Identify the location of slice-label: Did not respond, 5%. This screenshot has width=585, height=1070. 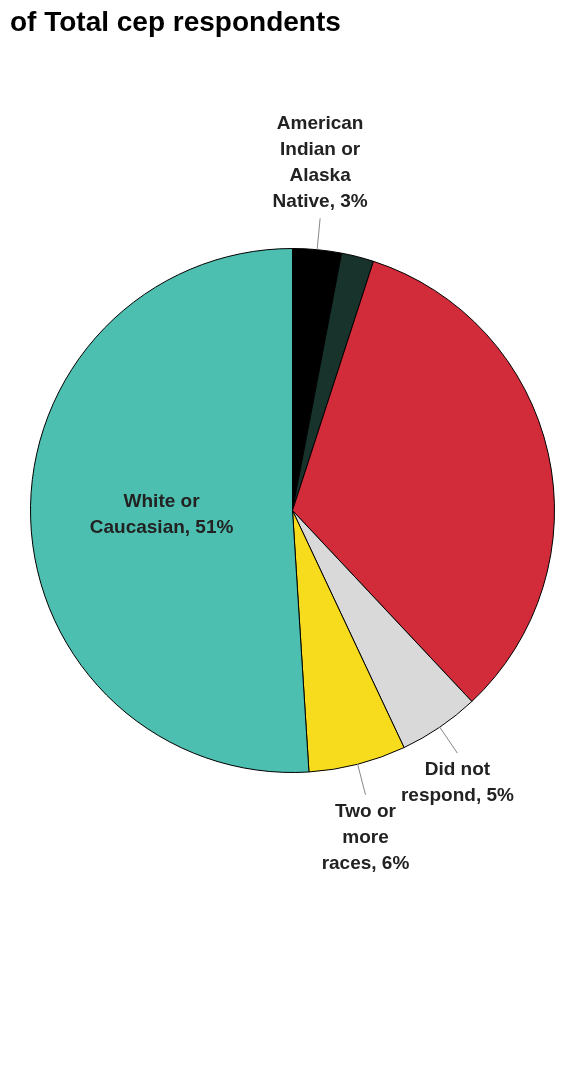
(457, 782).